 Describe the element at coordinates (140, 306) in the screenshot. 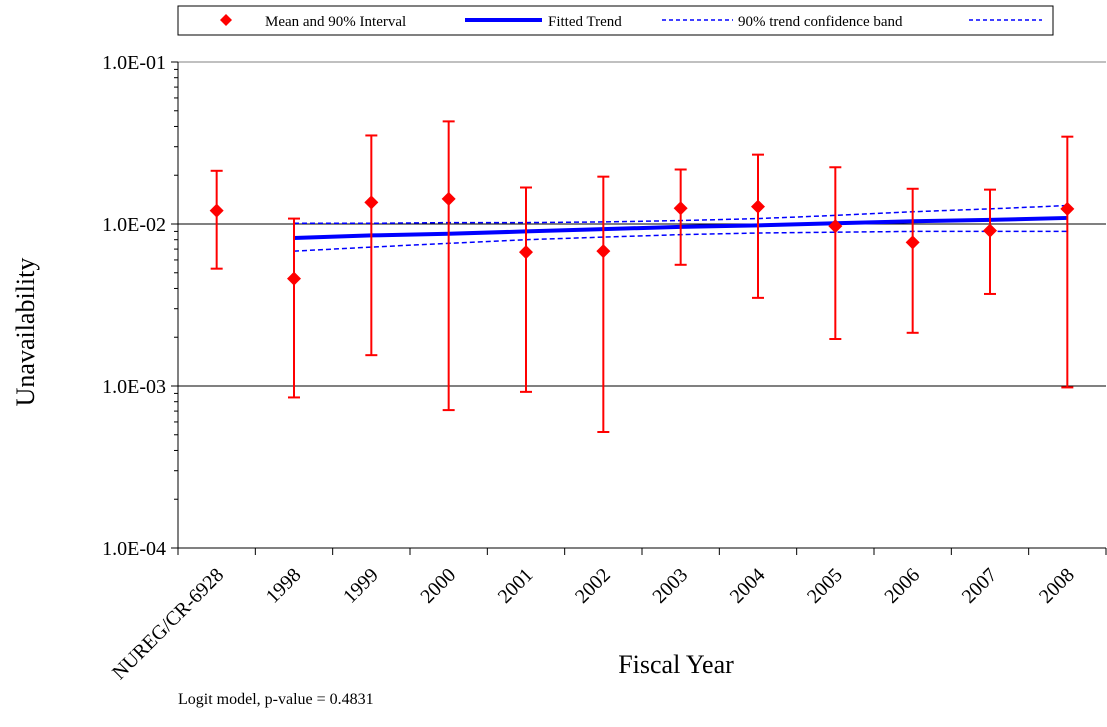

I see `y-axis-ticks: 1.0E-04 1.0E-03 1.0E-02 1.0E-01` at that location.